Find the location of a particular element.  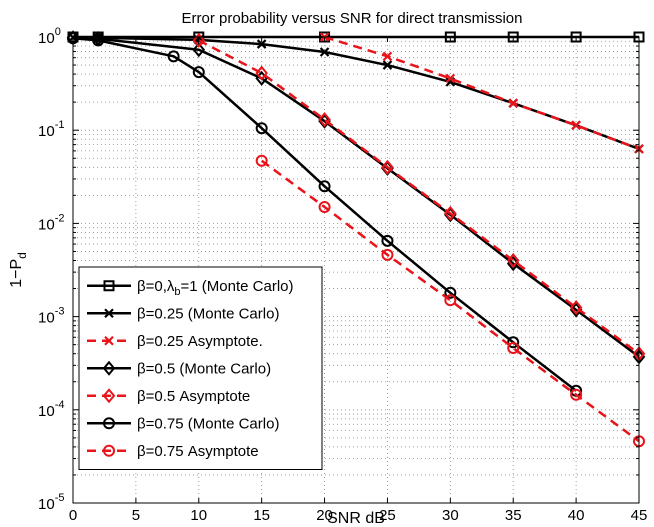

legend-box is located at coordinates (200, 368).